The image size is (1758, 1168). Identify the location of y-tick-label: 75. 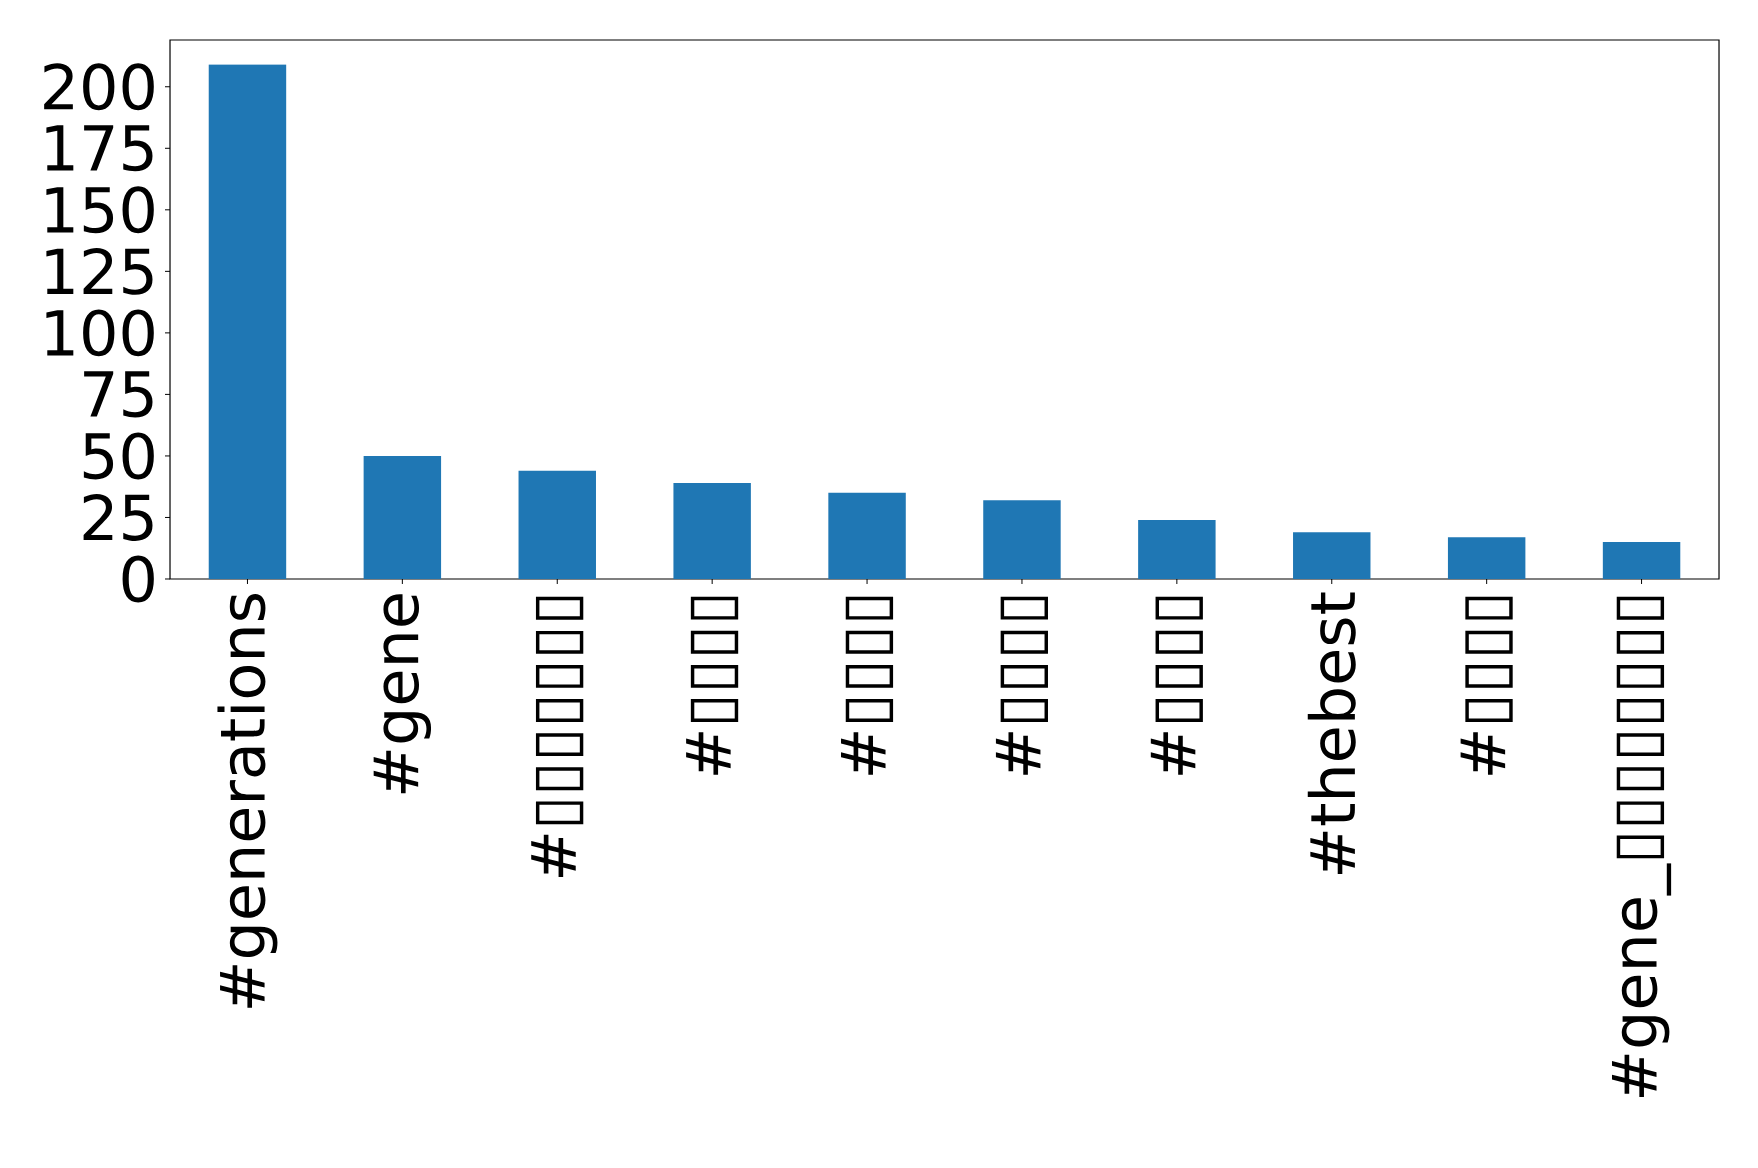
(118, 394).